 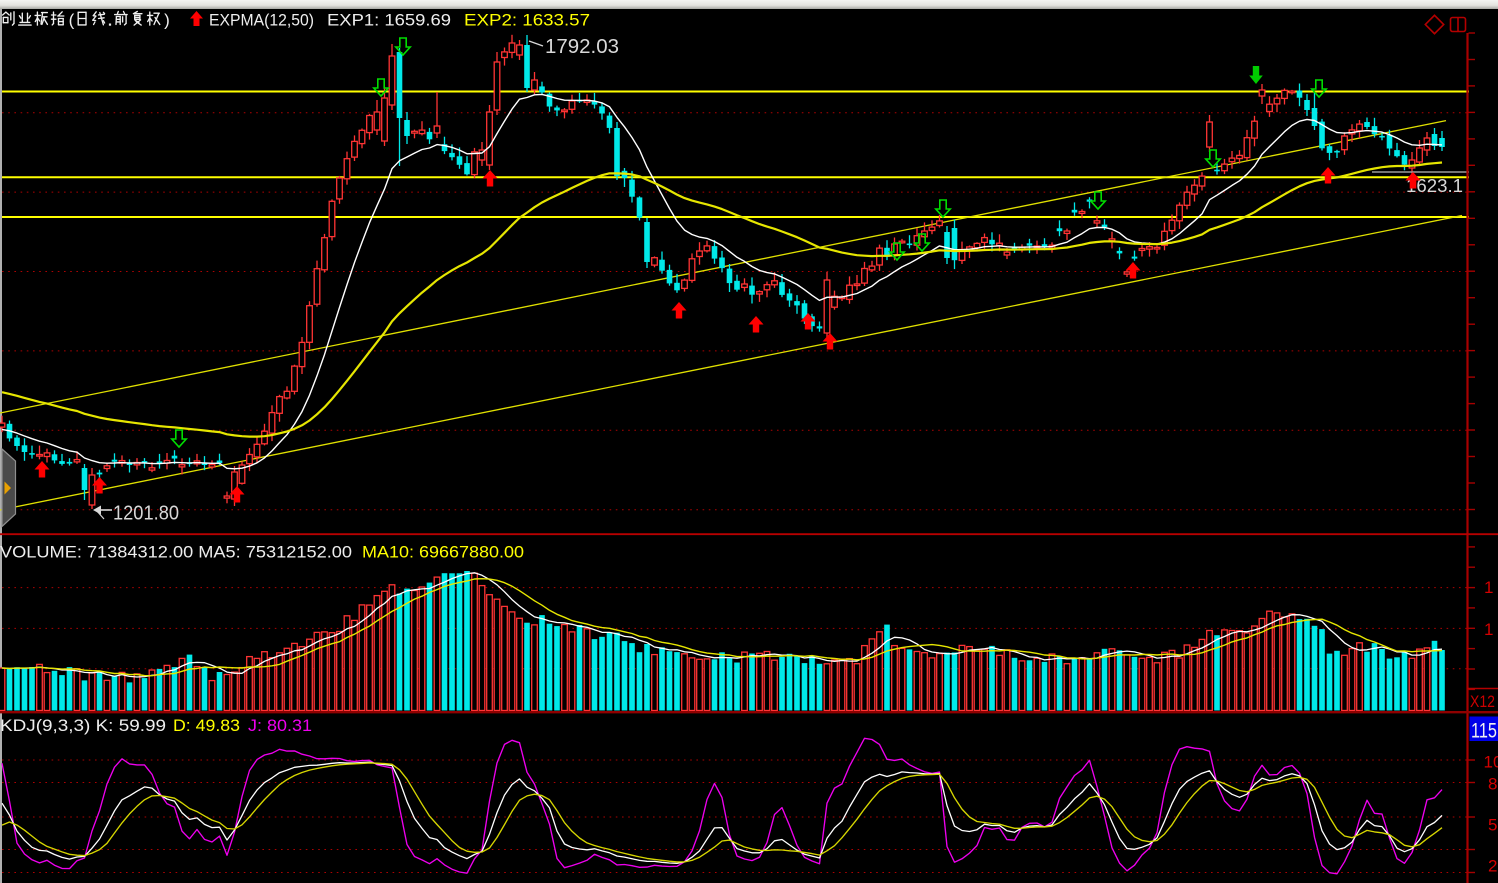 I want to click on svg-text: 1792.03, so click(x=582, y=47).